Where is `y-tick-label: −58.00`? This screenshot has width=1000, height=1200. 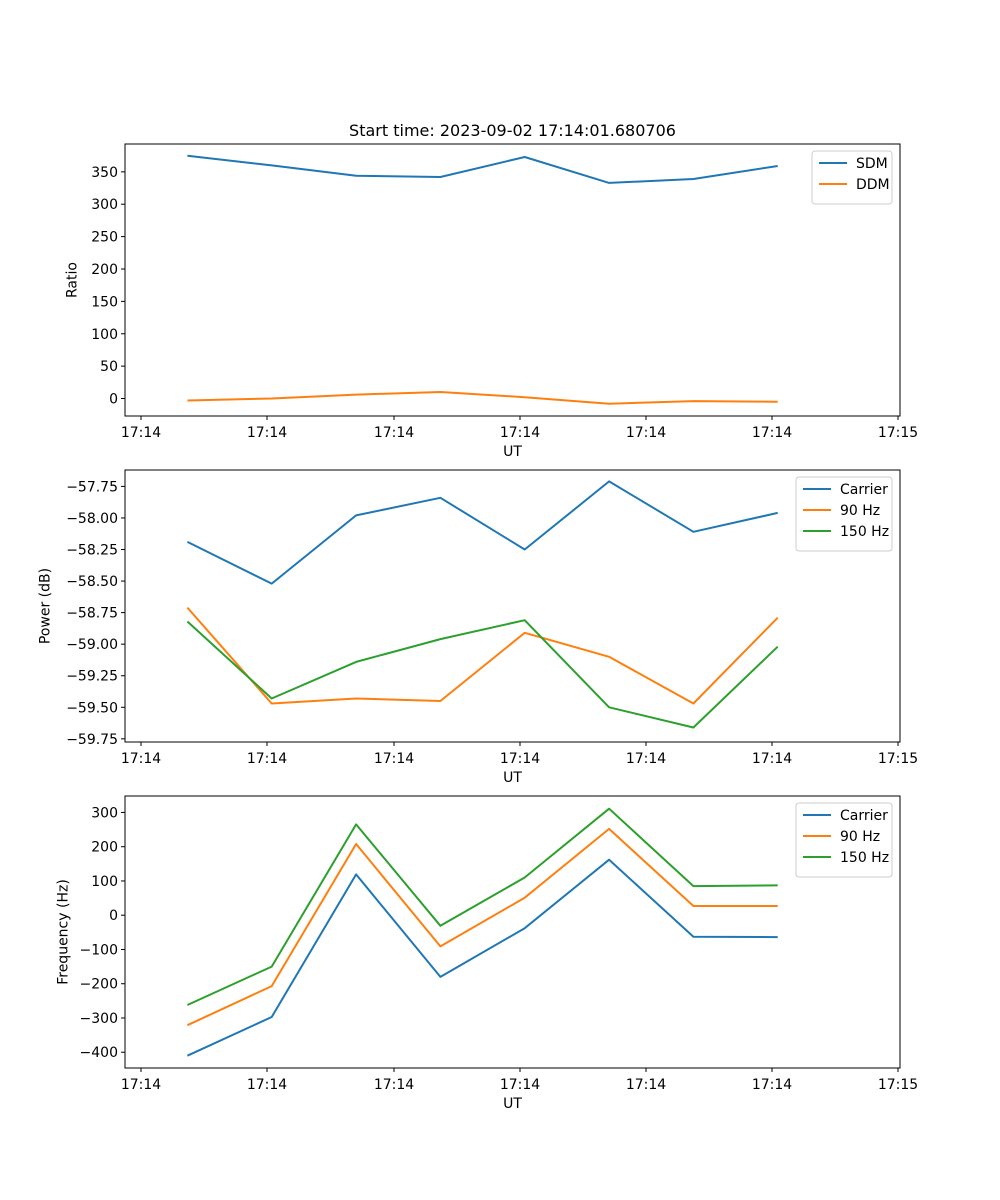
y-tick-label: −58.00 is located at coordinates (92, 519).